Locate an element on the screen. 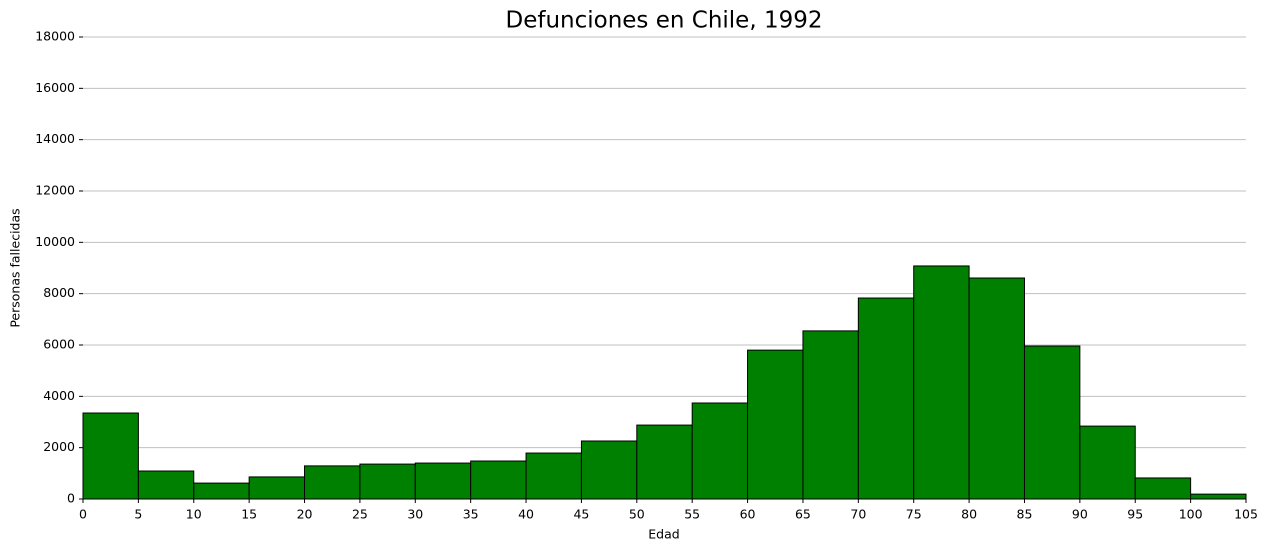 This screenshot has width=1268, height=556. y-tick-label: 6000 is located at coordinates (59, 344).